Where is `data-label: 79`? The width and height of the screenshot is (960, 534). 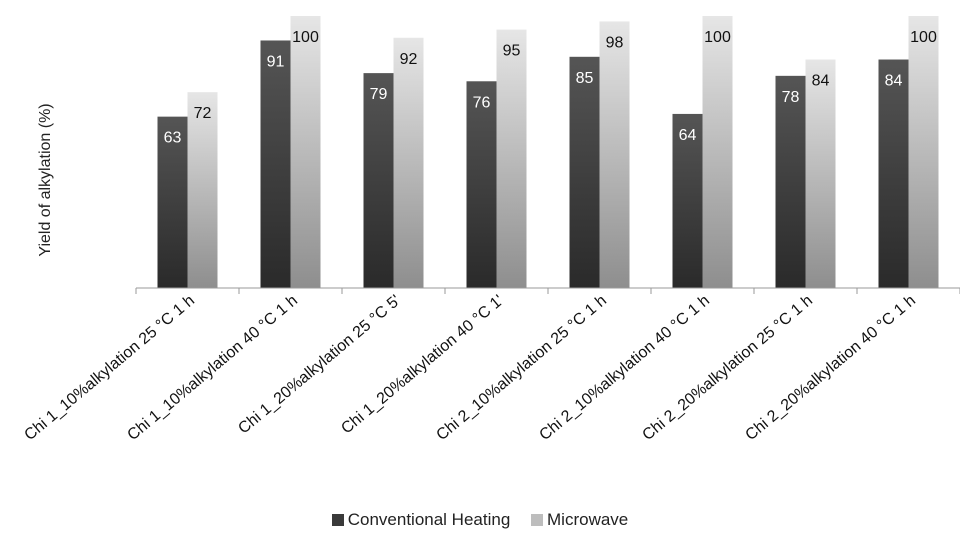 data-label: 79 is located at coordinates (379, 94).